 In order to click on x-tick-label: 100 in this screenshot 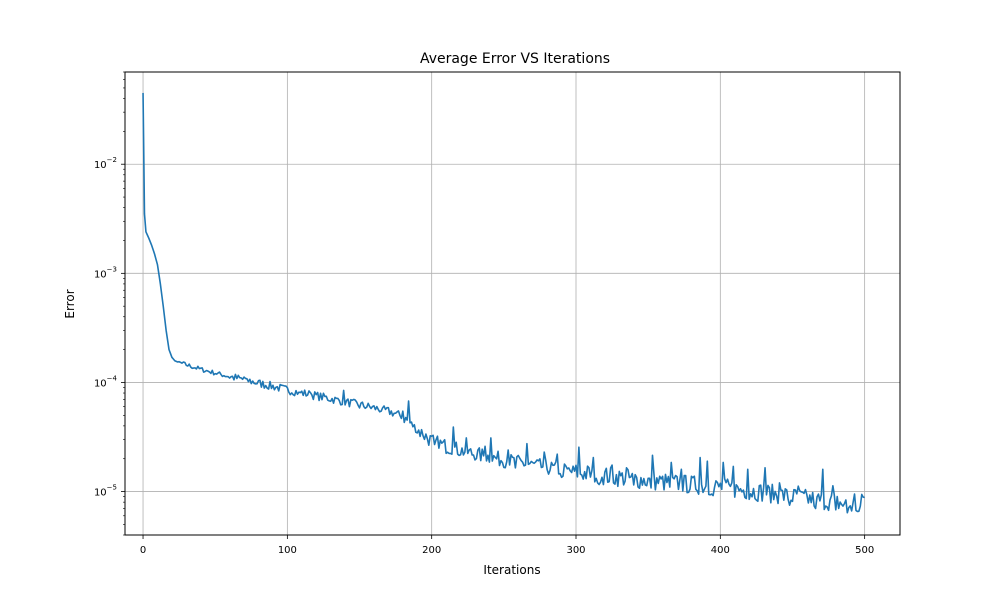, I will do `click(287, 550)`.